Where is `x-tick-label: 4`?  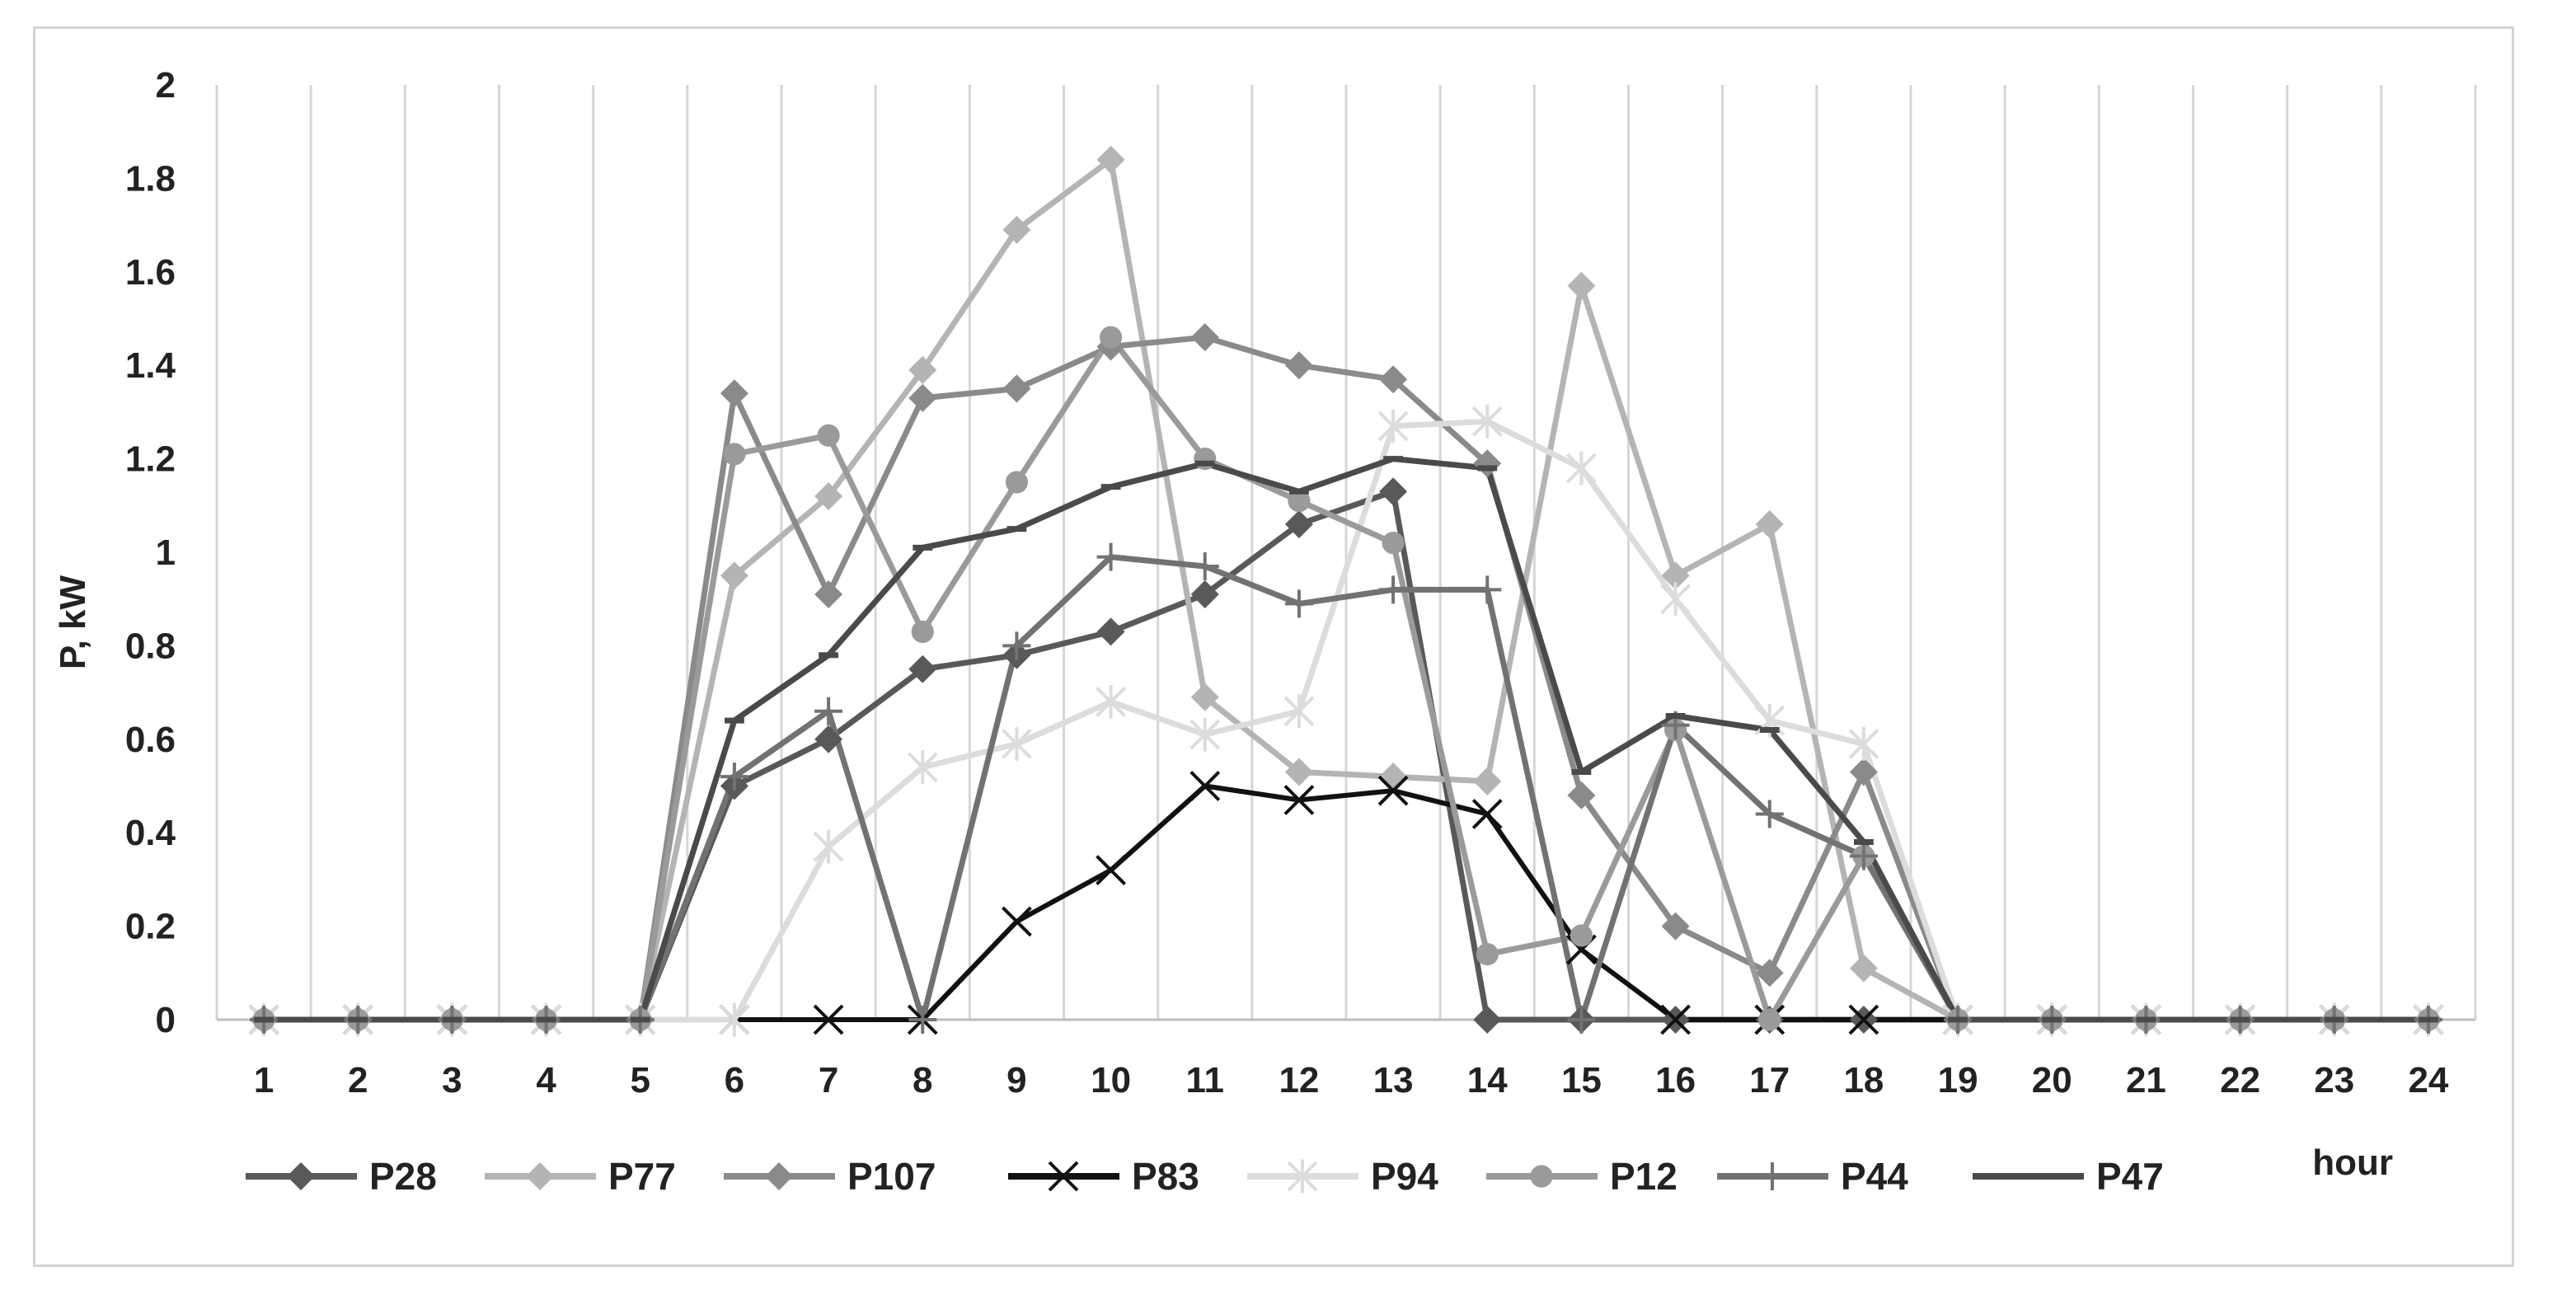 x-tick-label: 4 is located at coordinates (546, 1080).